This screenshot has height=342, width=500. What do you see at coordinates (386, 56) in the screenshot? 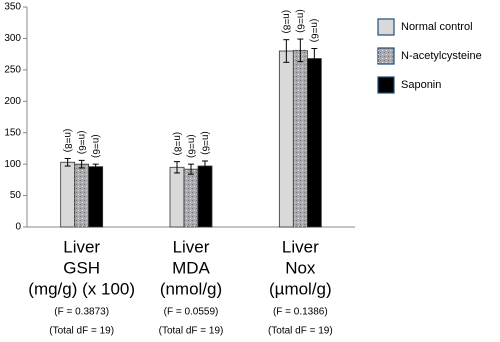
I see `legend-texture` at bounding box center [386, 56].